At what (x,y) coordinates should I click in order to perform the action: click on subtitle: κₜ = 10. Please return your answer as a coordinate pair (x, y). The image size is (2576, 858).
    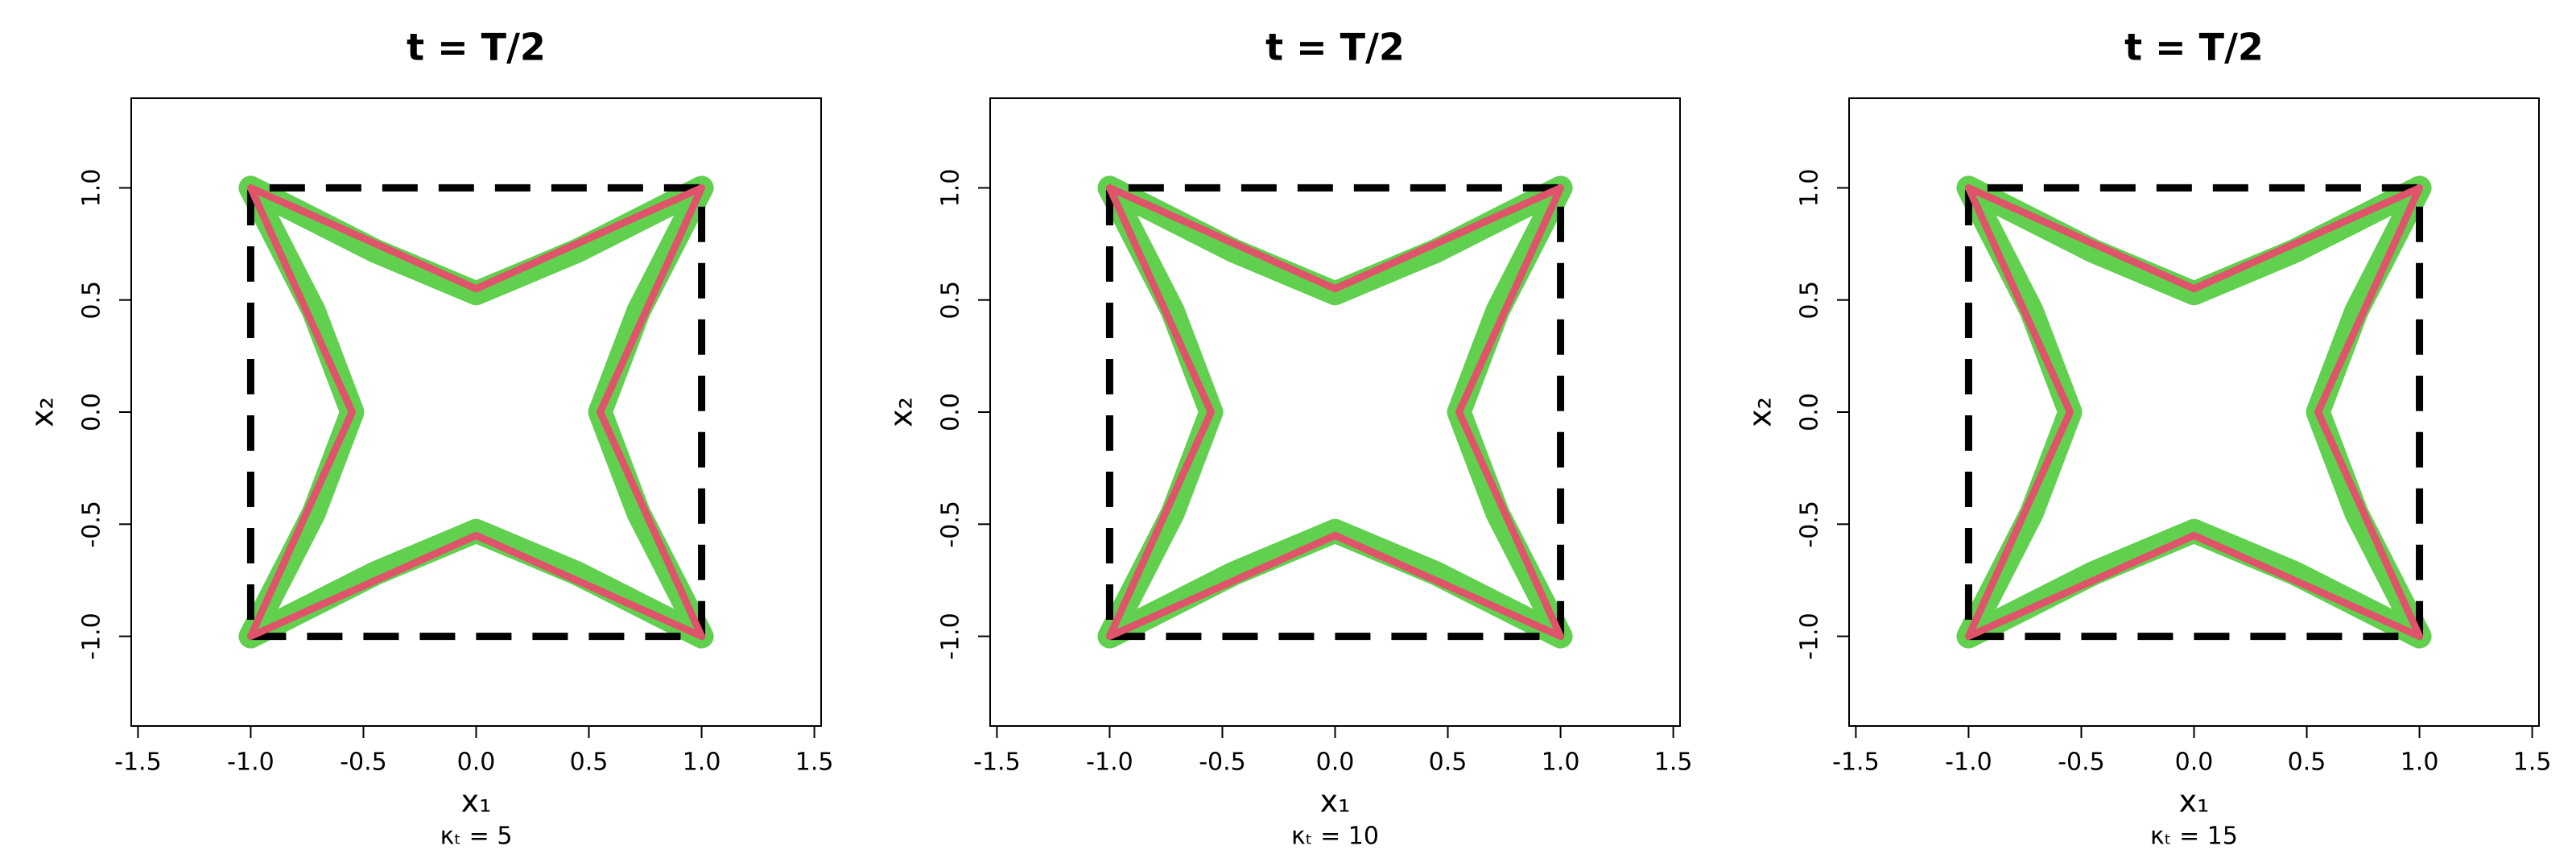
    Looking at the image, I should click on (1335, 837).